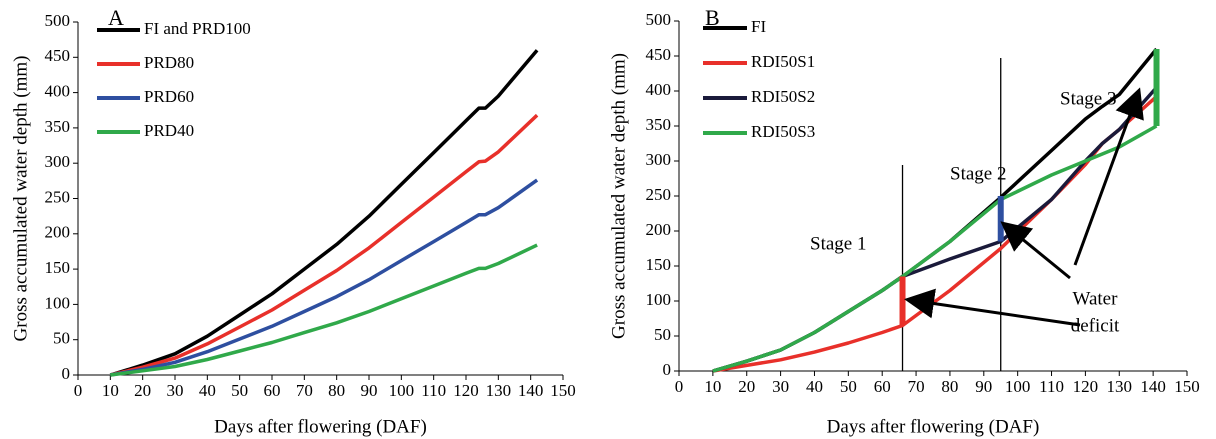 Image resolution: width=1216 pixels, height=439 pixels. What do you see at coordinates (116, 17) in the screenshot?
I see `panel-label: A` at bounding box center [116, 17].